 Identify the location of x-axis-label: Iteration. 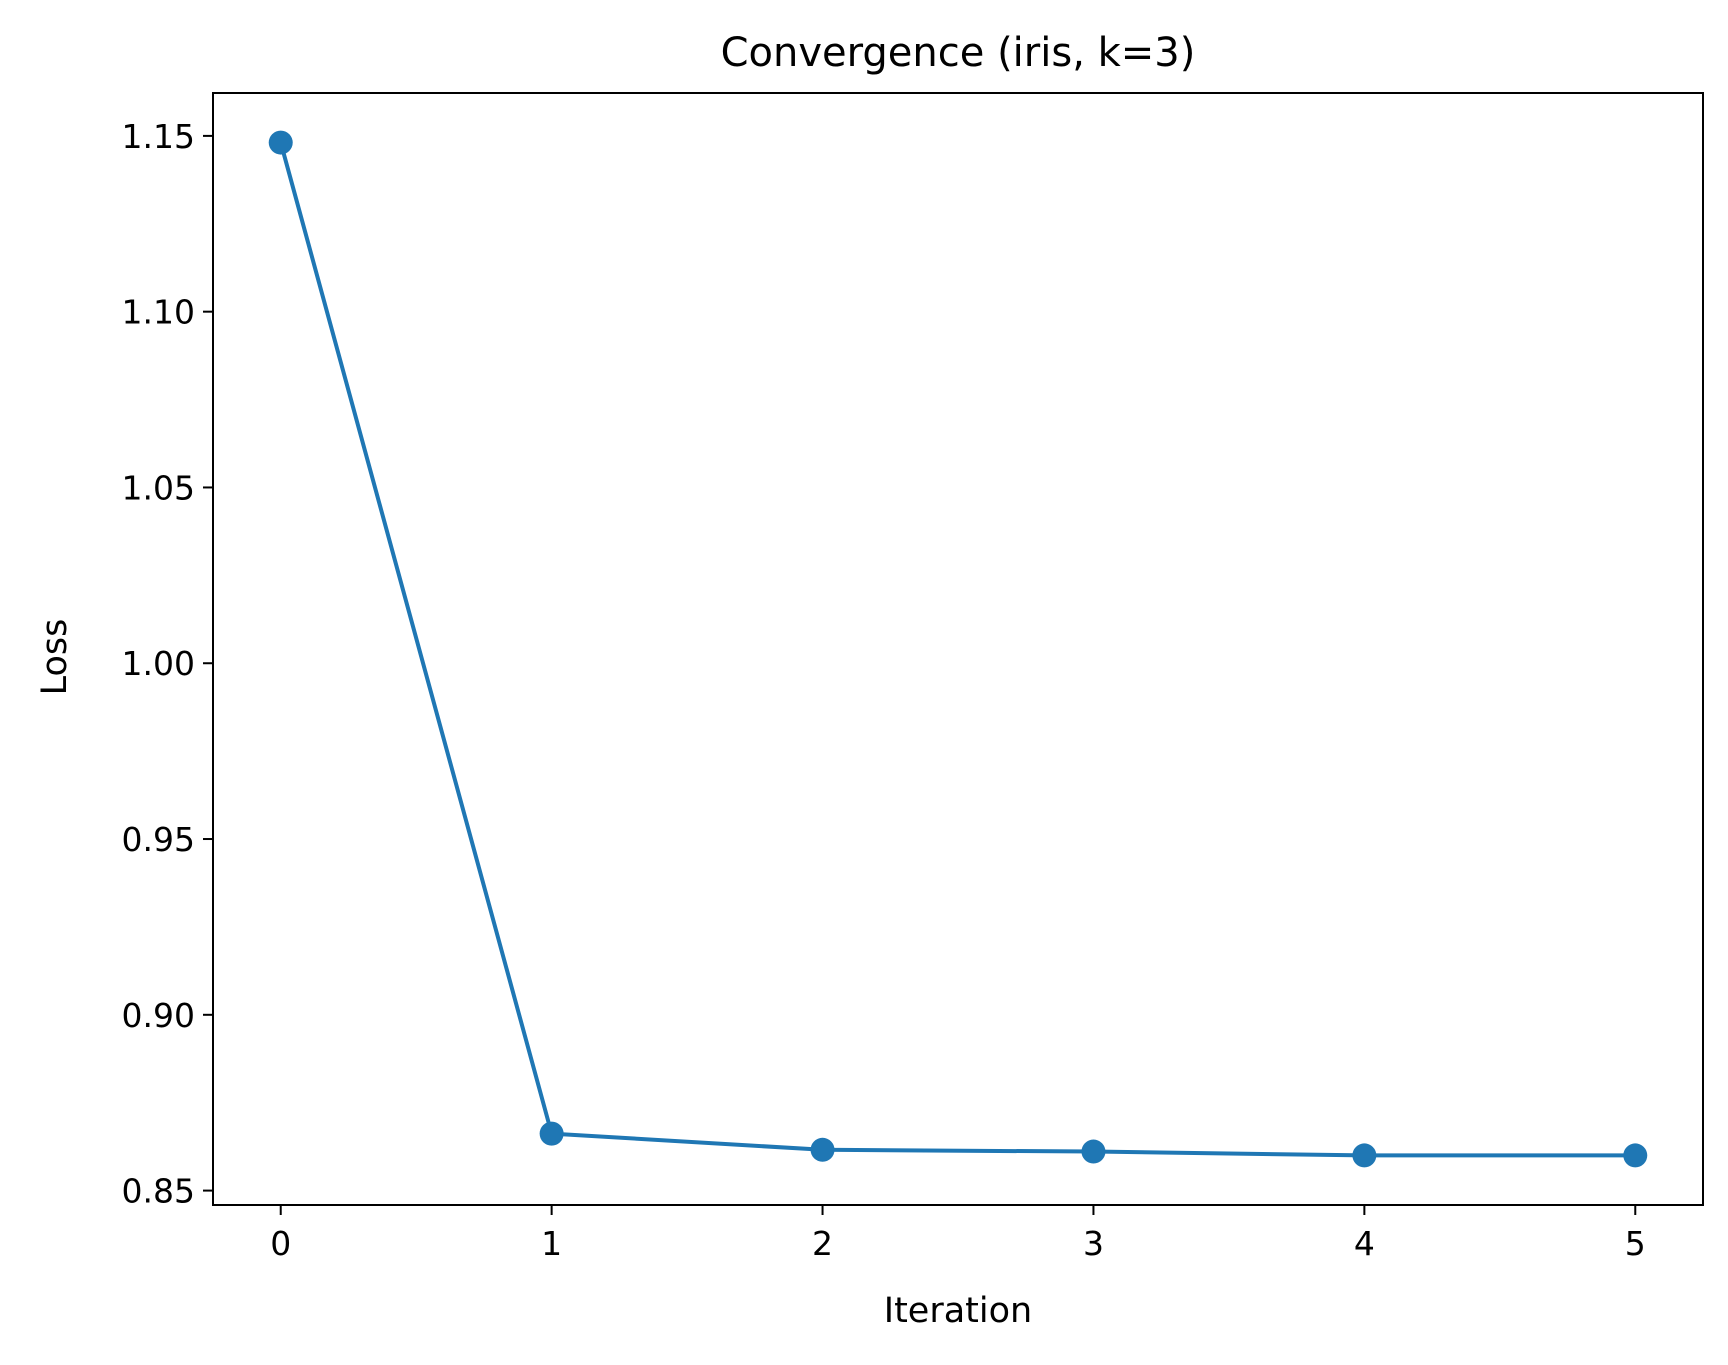
(958, 1311).